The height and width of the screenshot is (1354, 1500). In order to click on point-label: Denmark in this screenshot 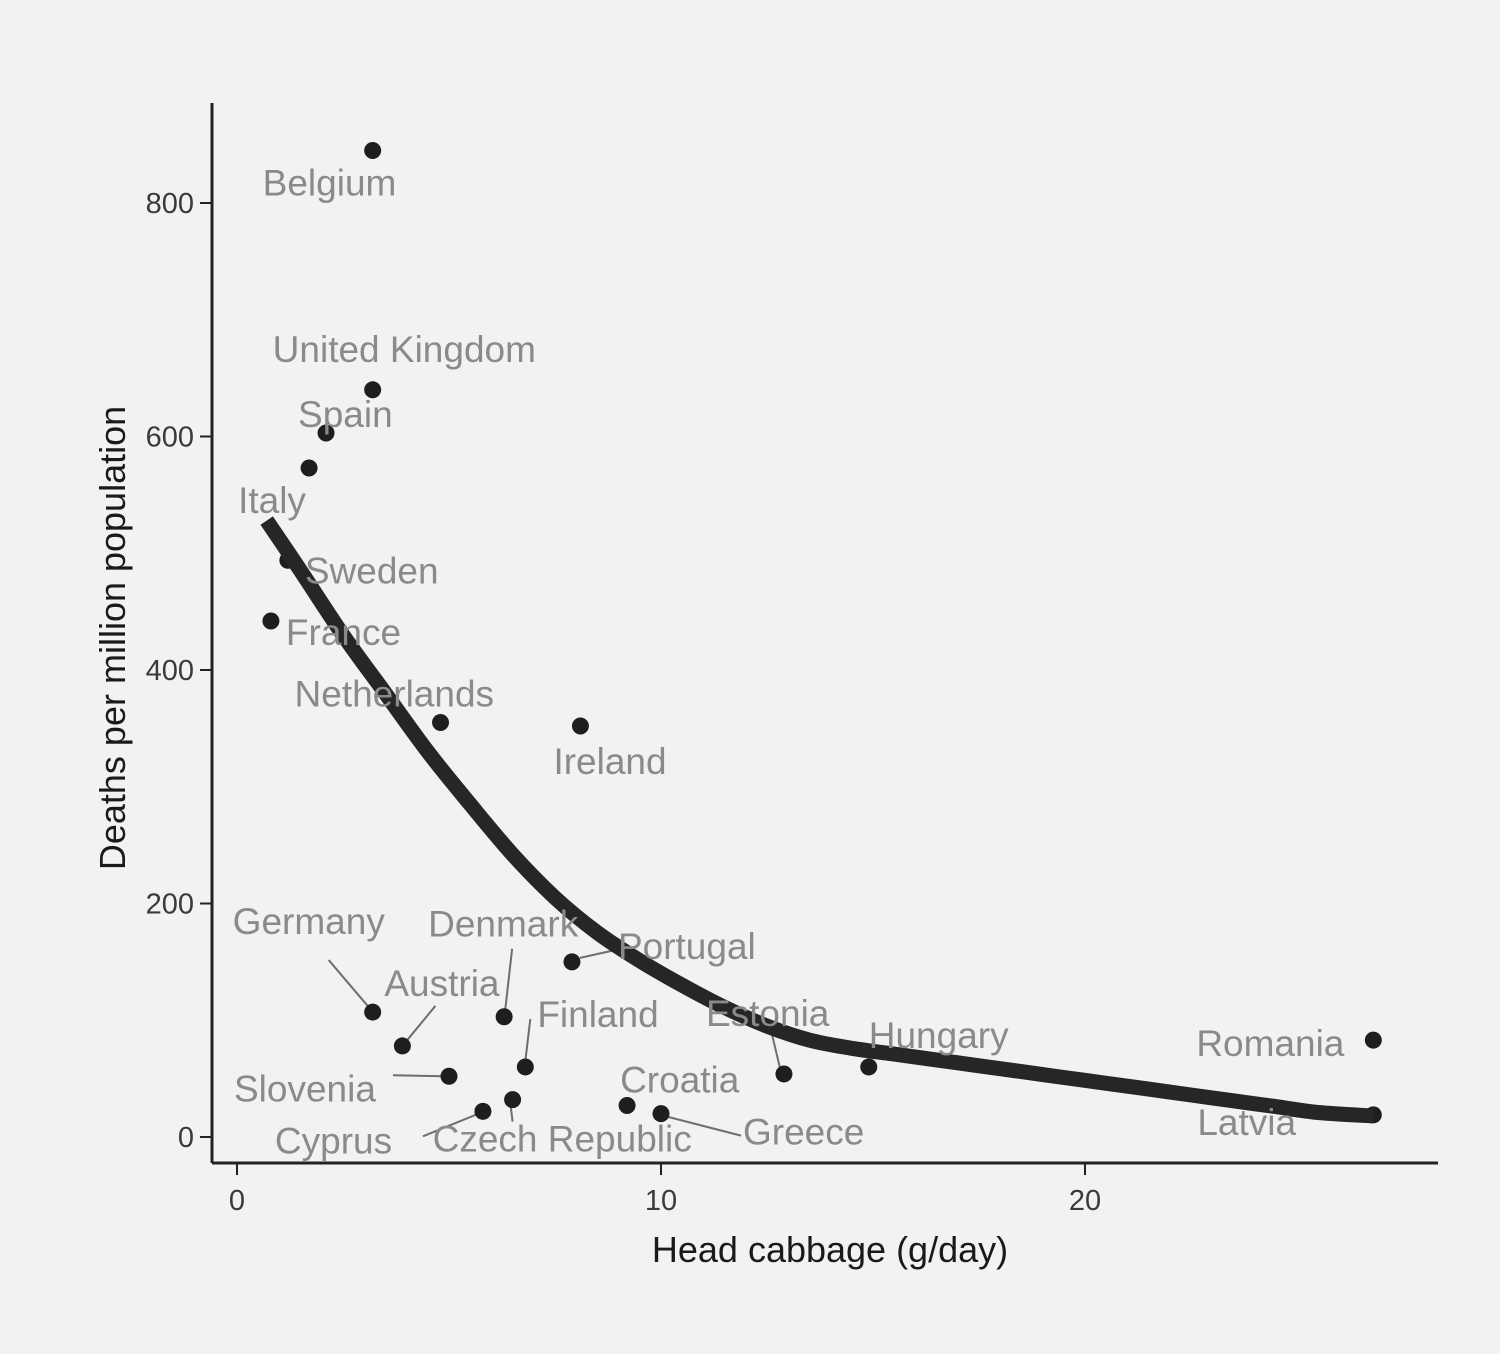, I will do `click(503, 924)`.